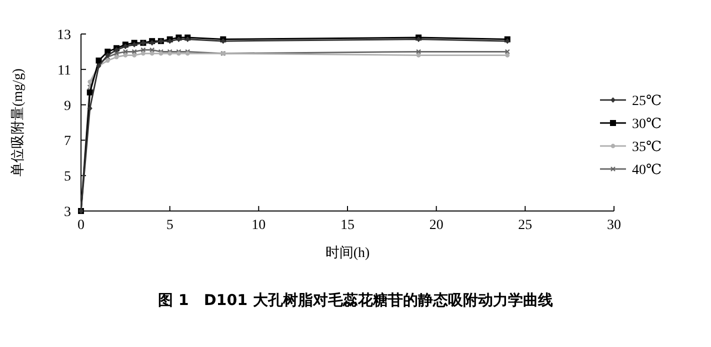  Describe the element at coordinates (64, 70) in the screenshot. I see `y-tick-label: 11` at that location.